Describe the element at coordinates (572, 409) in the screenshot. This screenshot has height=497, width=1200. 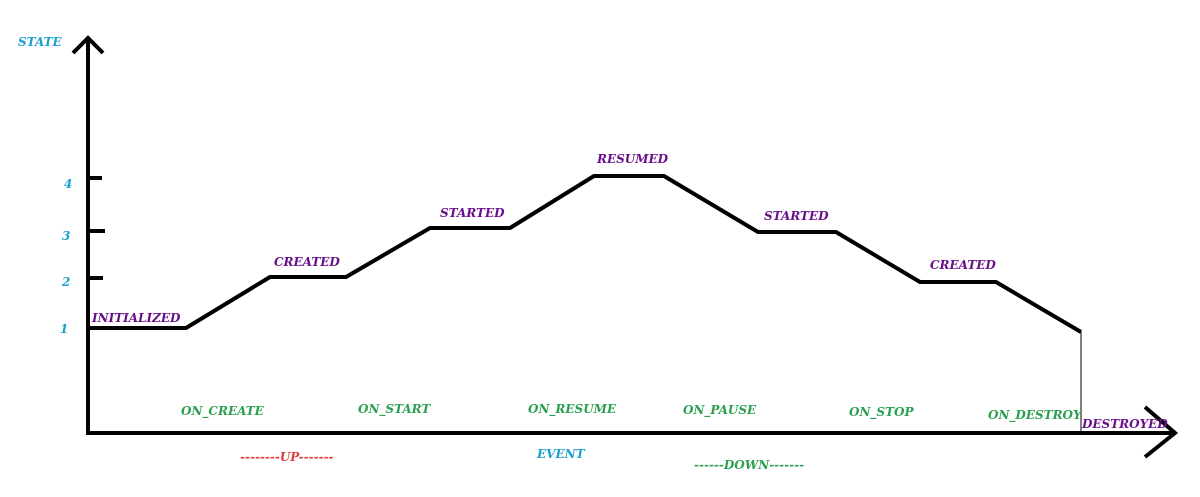
I see `event-on-resume: ON_RESUME` at that location.